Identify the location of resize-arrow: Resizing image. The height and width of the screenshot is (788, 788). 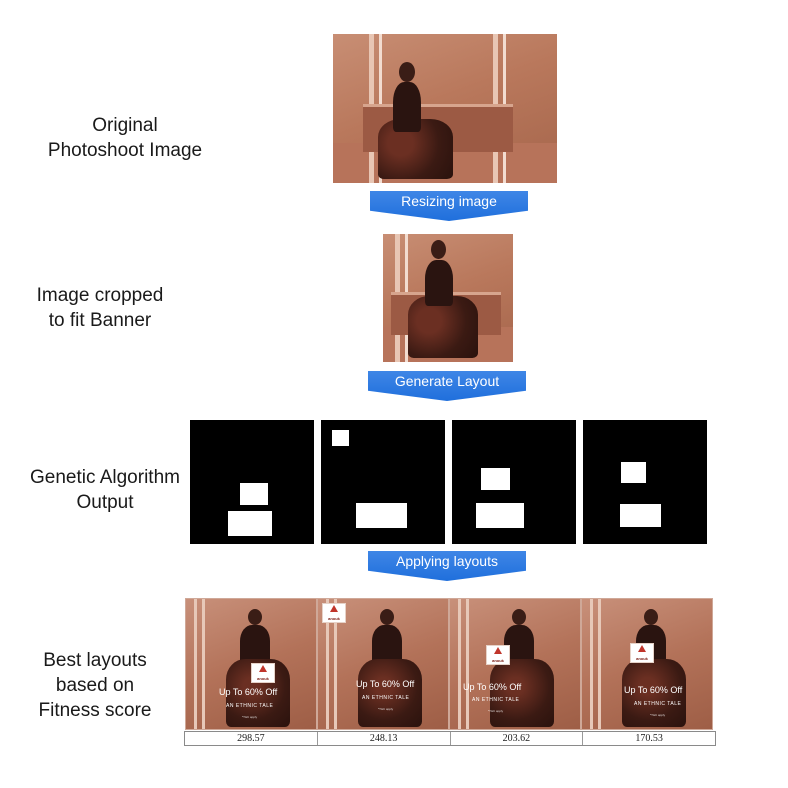
(449, 206).